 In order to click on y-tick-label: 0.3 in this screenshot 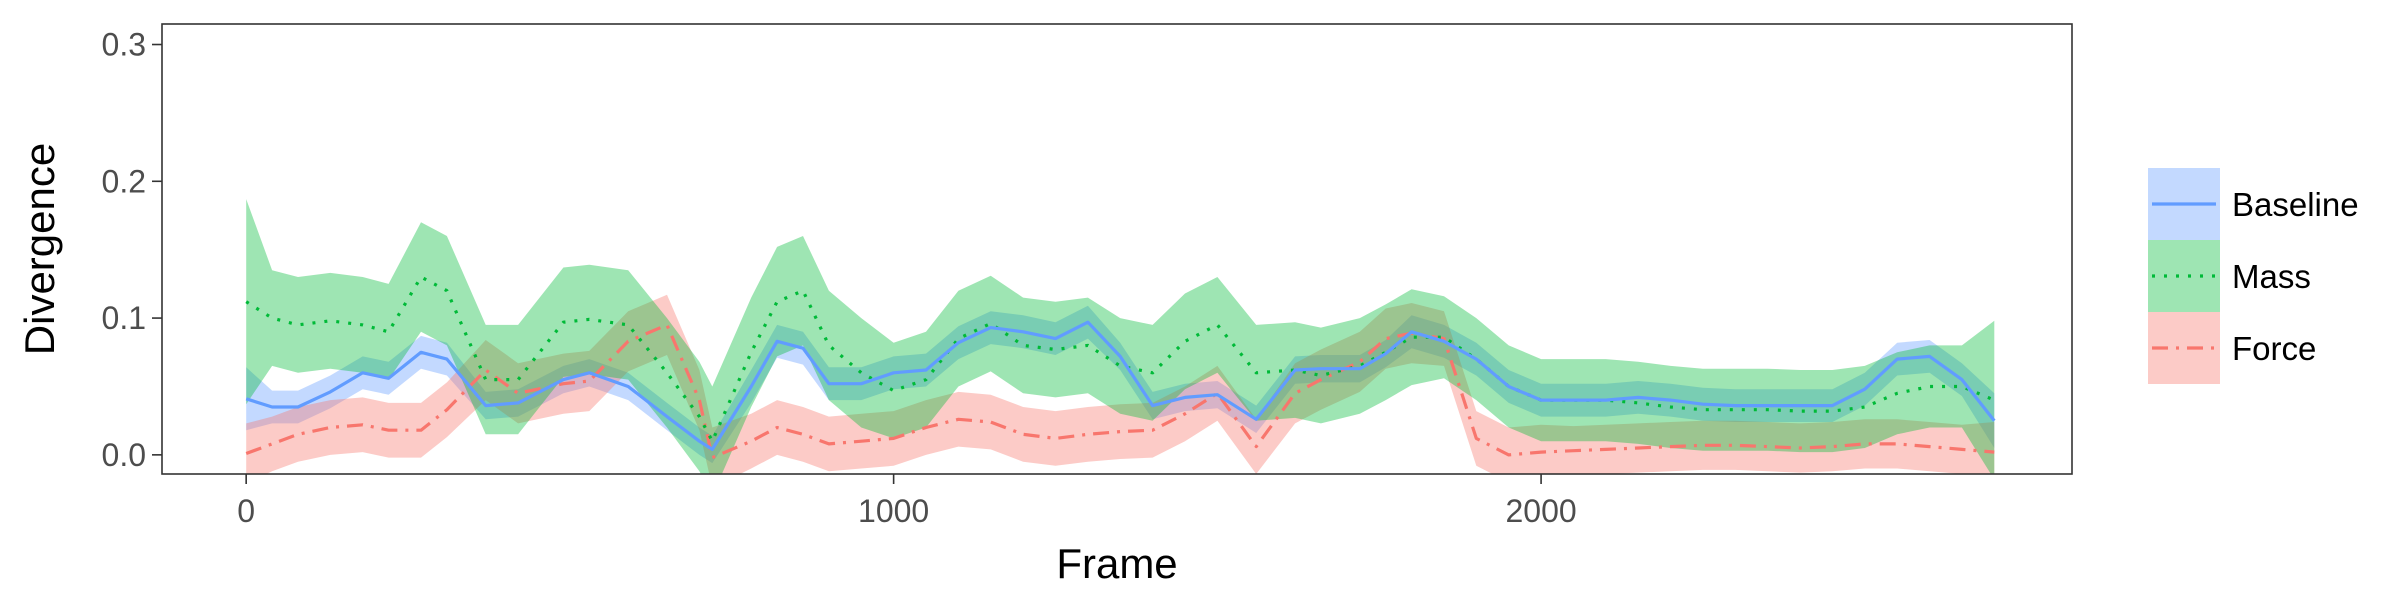, I will do `click(124, 45)`.